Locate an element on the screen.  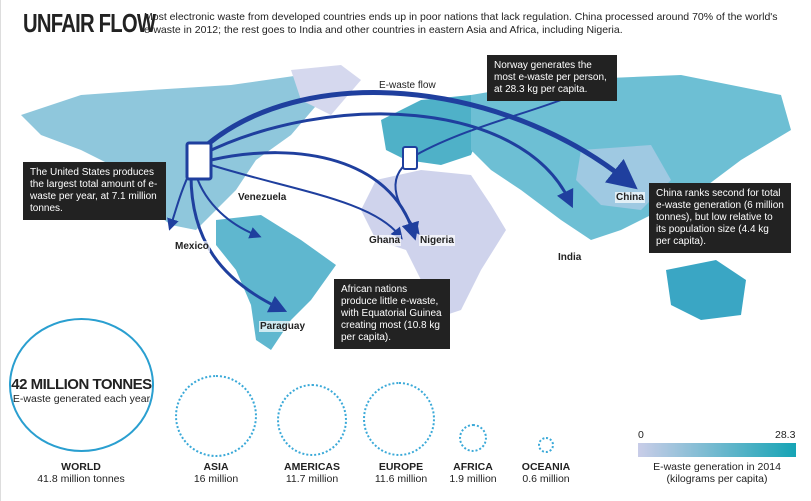
region-asia: ASIA 16 million is located at coordinates (216, 473).